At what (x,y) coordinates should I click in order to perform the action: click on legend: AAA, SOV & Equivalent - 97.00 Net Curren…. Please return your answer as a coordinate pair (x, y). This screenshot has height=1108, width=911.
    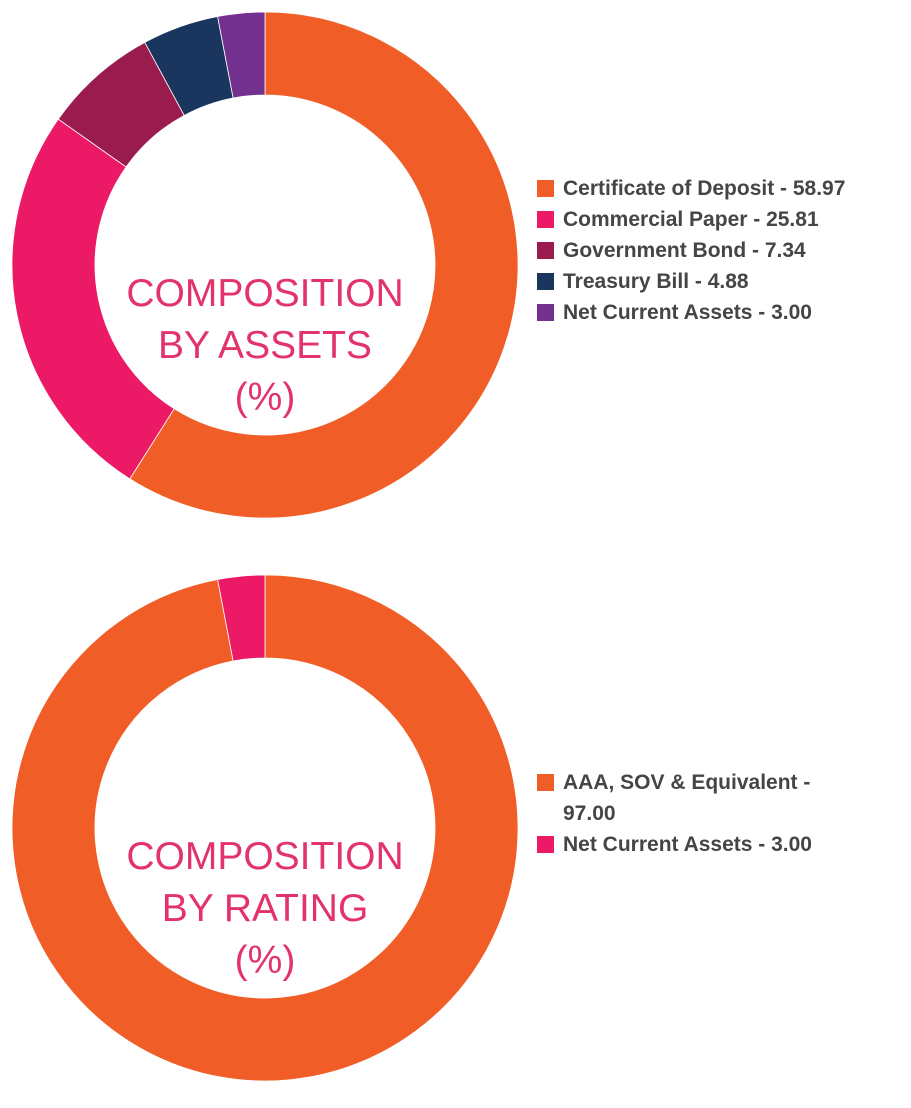
    Looking at the image, I should click on (697, 813).